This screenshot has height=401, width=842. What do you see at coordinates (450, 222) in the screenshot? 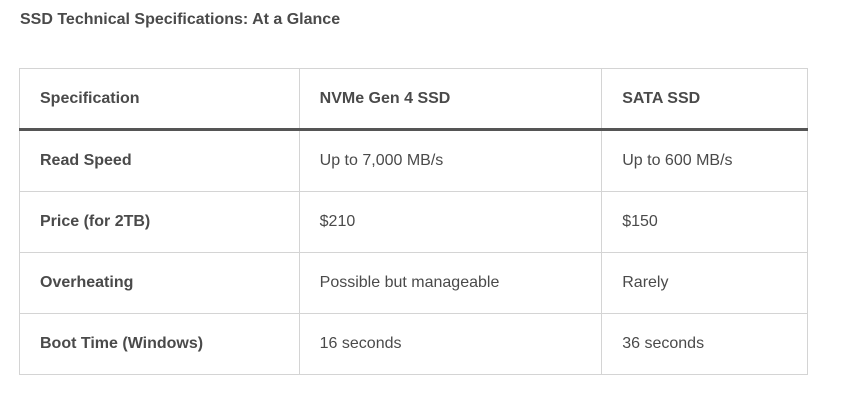
I see `nvme-cell: $210` at bounding box center [450, 222].